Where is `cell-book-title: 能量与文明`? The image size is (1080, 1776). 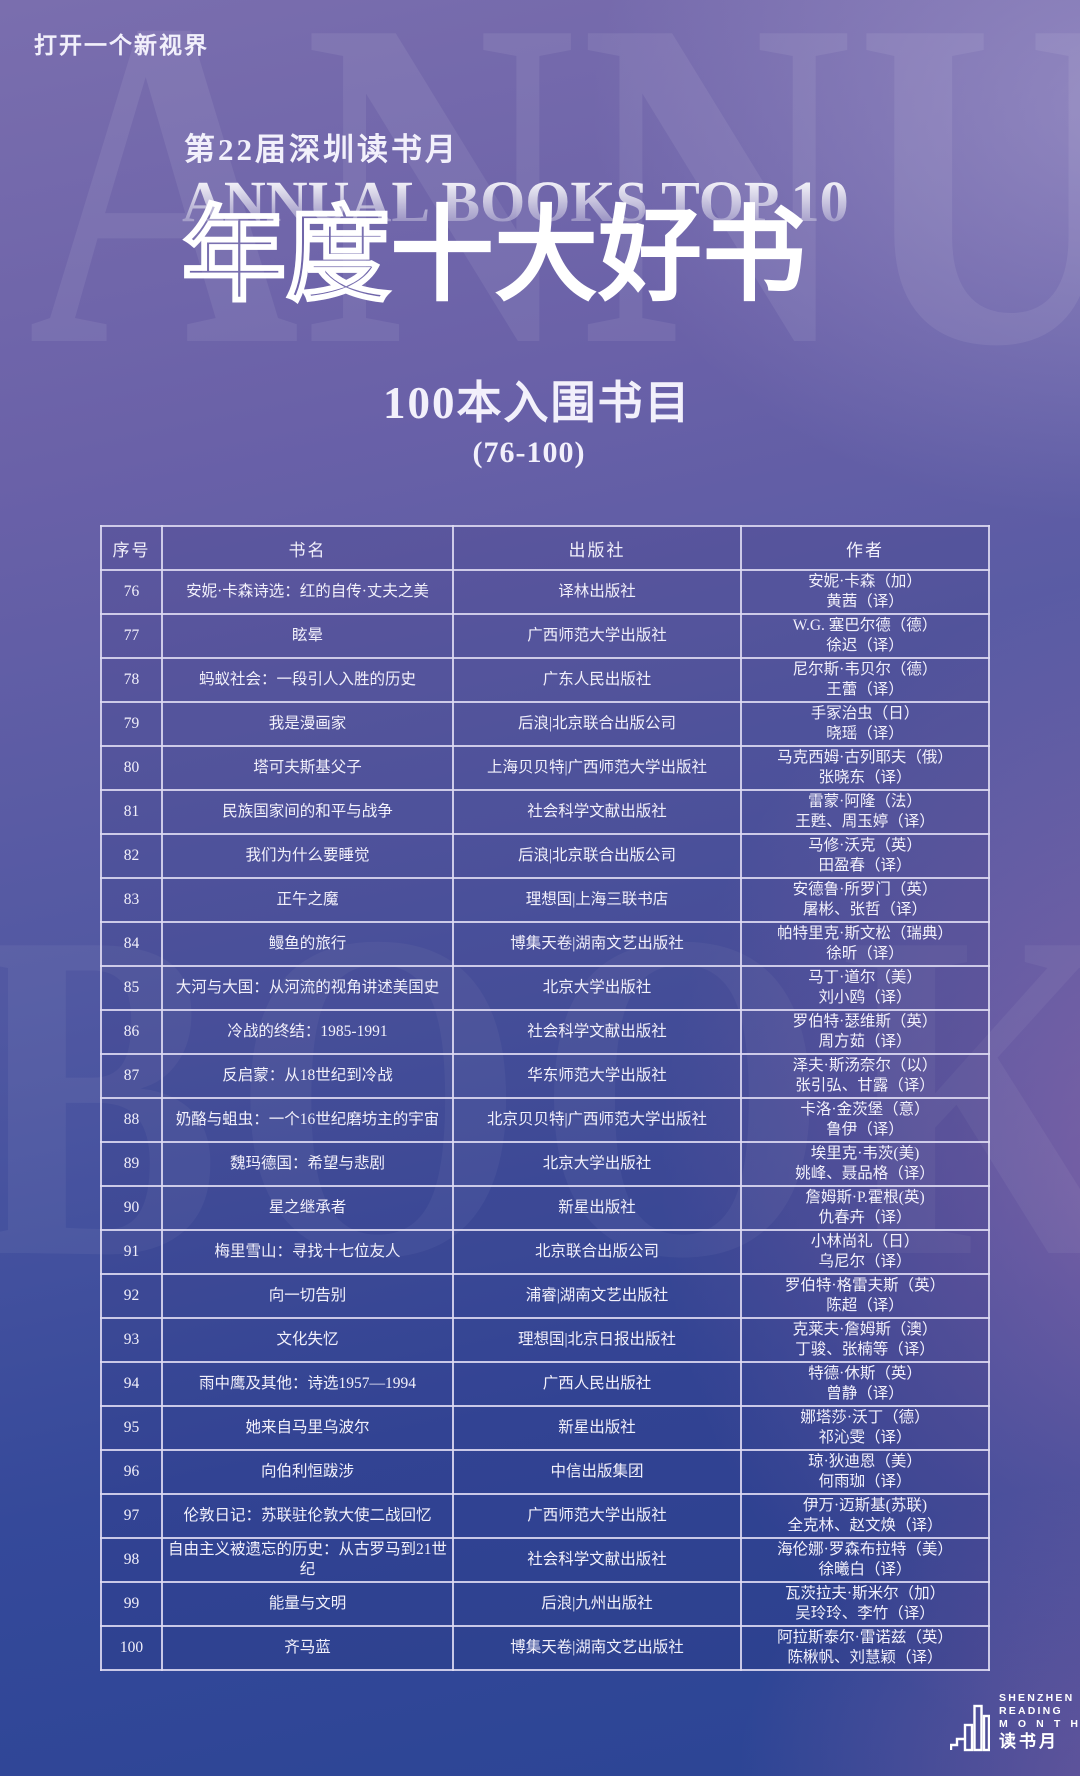
cell-book-title: 能量与文明 is located at coordinates (307, 1604).